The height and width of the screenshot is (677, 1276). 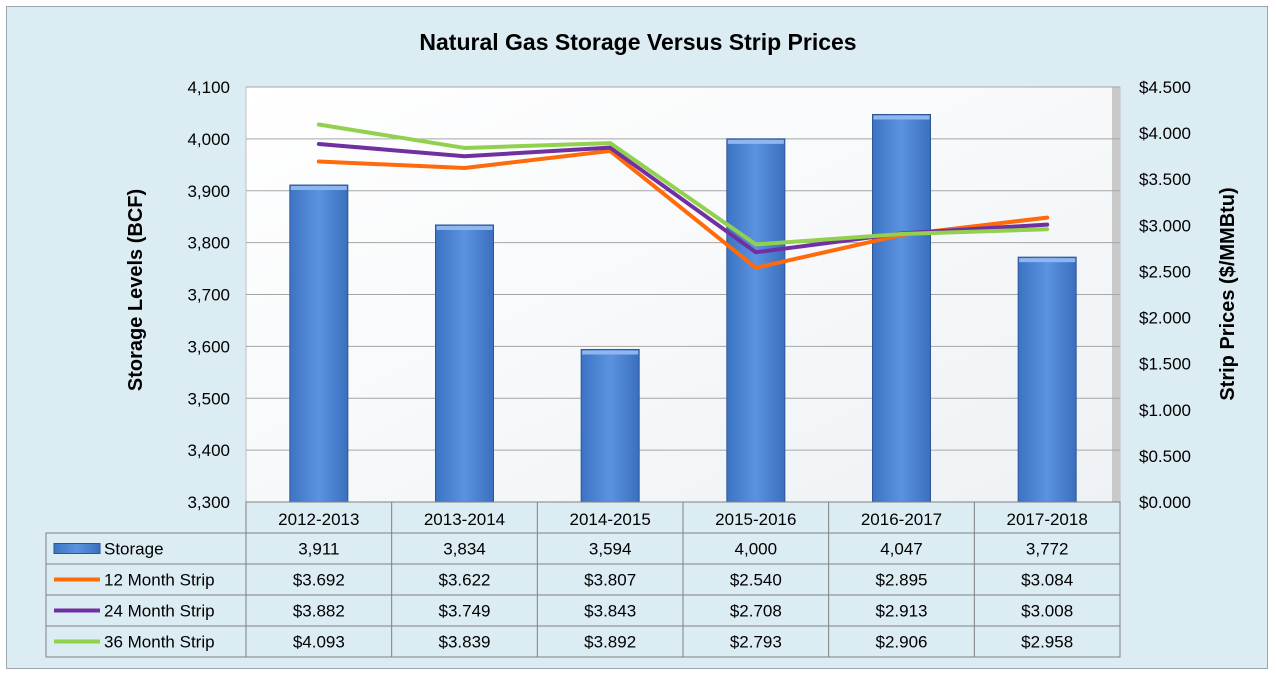 What do you see at coordinates (637, 42) in the screenshot?
I see `chart-title: Natural Gas Storage Versus Strip Prices` at bounding box center [637, 42].